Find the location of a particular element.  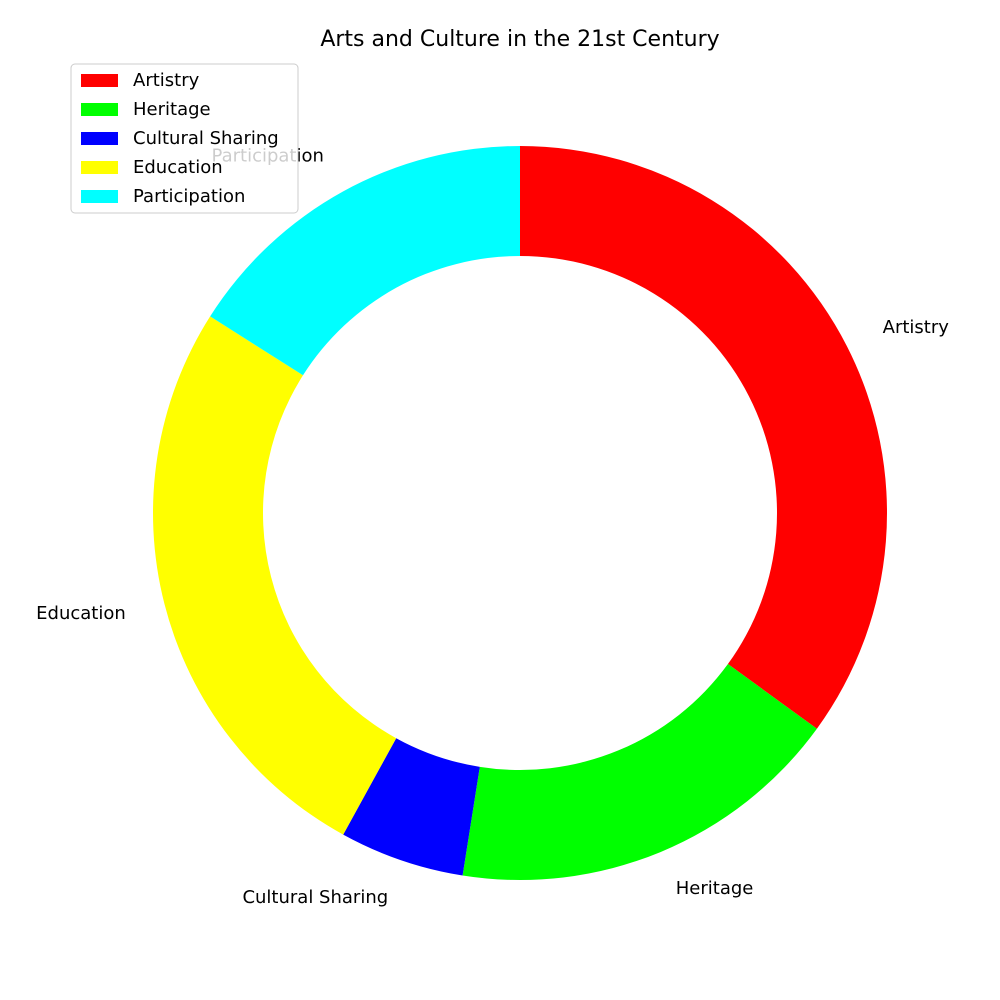

legend-swatch-artistry is located at coordinates (99, 80).